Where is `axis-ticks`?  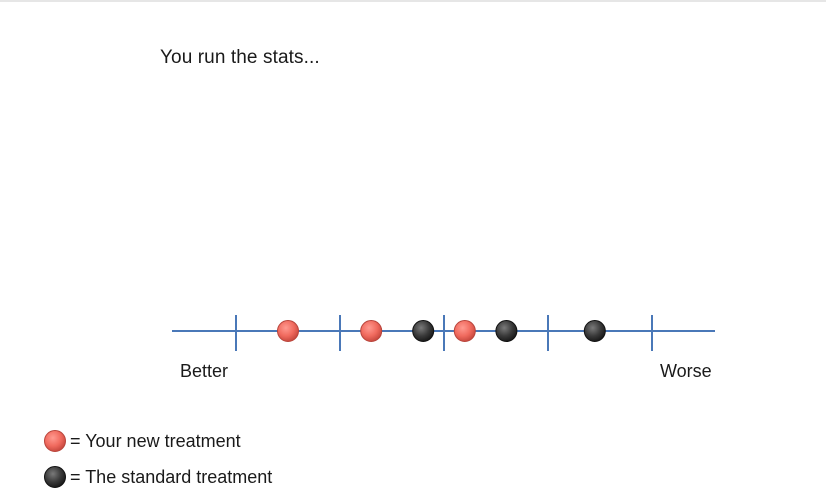 axis-ticks is located at coordinates (444, 333).